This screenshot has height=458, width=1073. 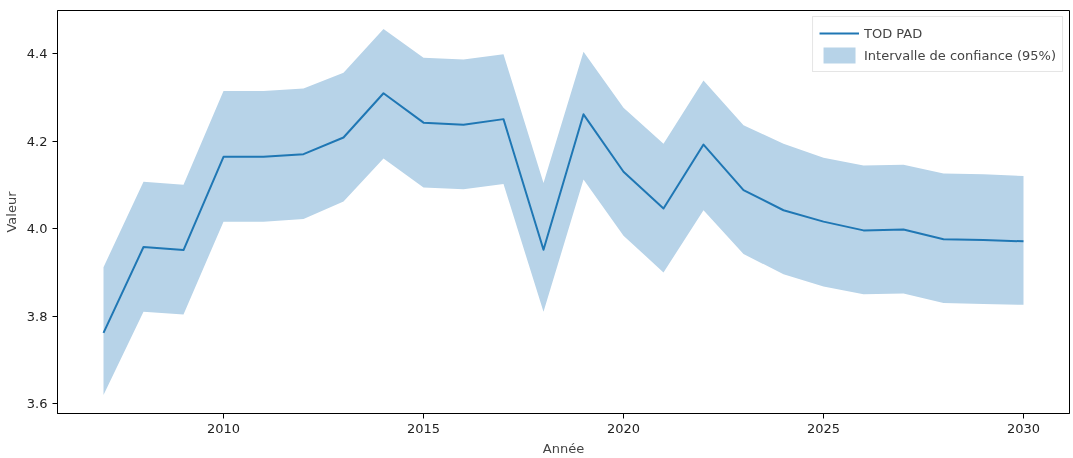 I want to click on y-axis-title: Valeur, so click(x=11, y=211).